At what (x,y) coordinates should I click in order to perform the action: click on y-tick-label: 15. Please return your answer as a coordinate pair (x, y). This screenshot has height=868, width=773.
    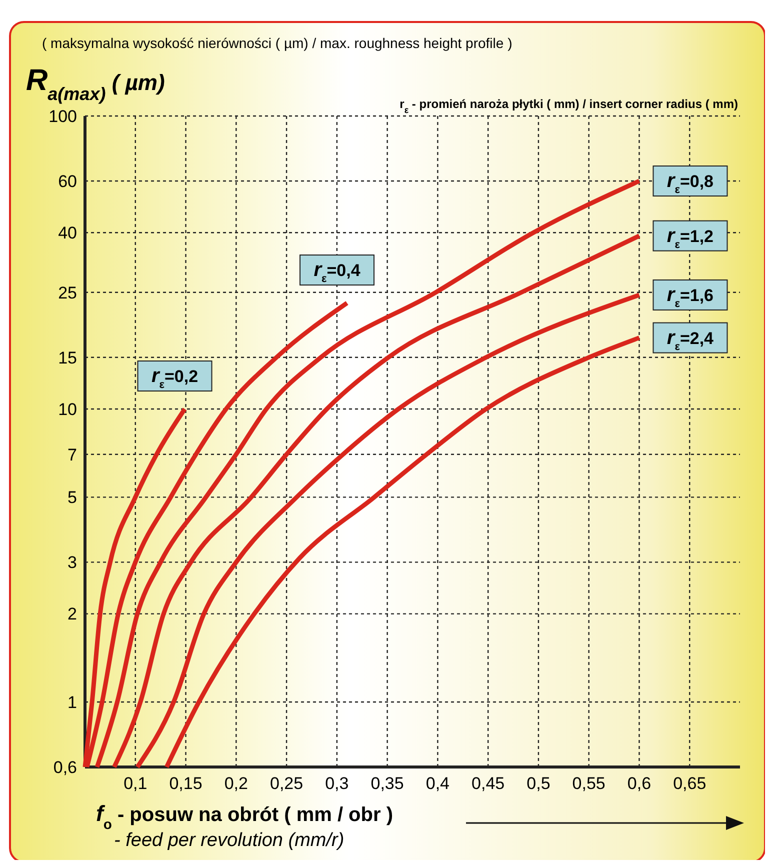
    Looking at the image, I should click on (67, 358).